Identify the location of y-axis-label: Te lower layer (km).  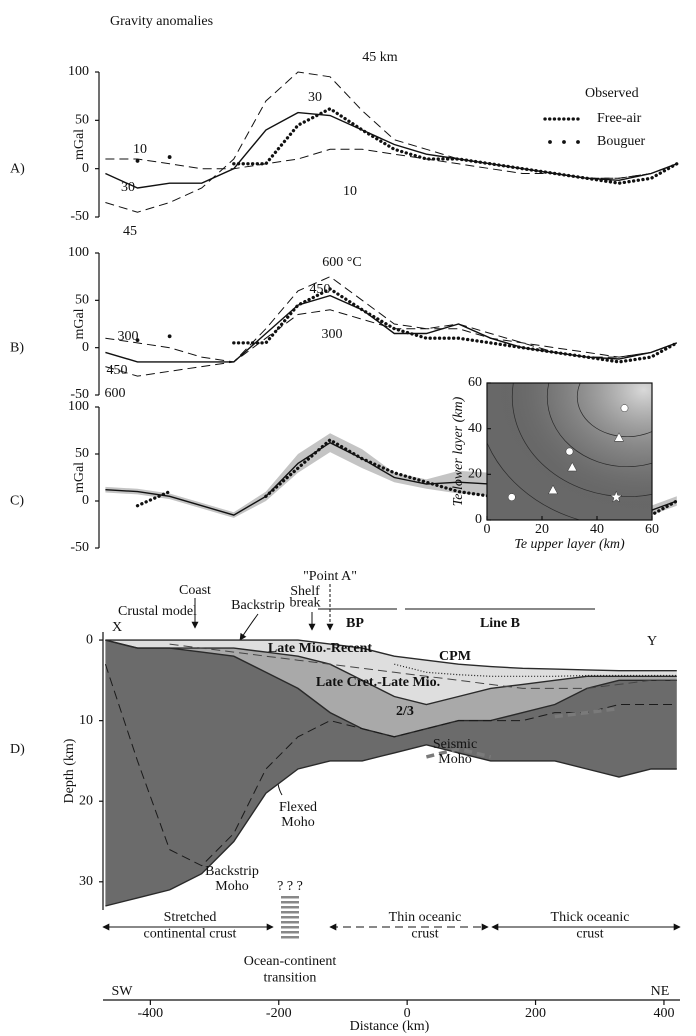
(458, 451).